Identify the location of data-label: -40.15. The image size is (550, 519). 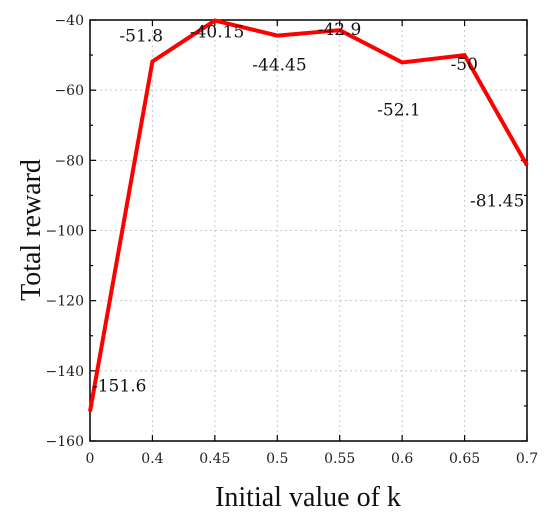
(217, 33).